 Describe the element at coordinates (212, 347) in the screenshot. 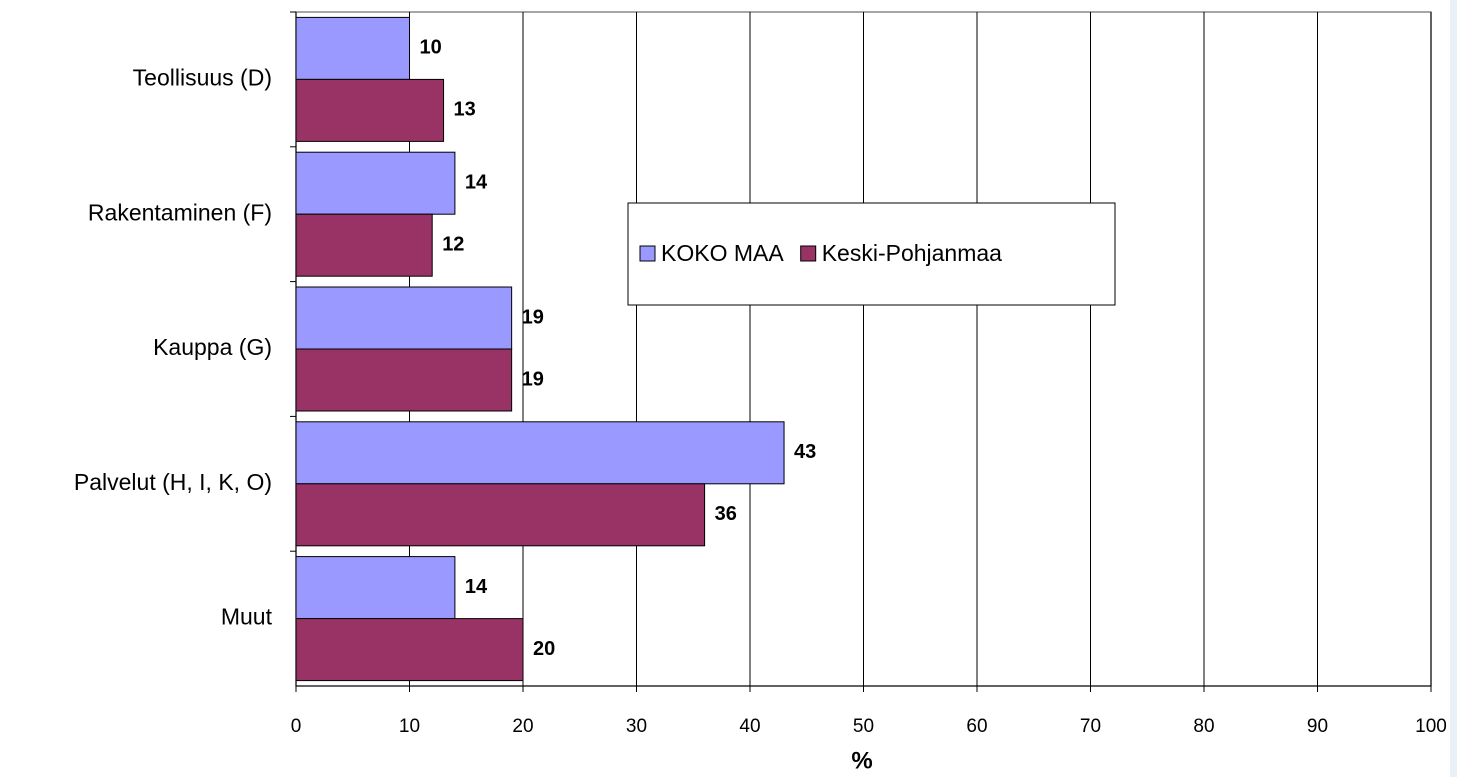

I see `y-tick-label: Kauppa (G)` at that location.